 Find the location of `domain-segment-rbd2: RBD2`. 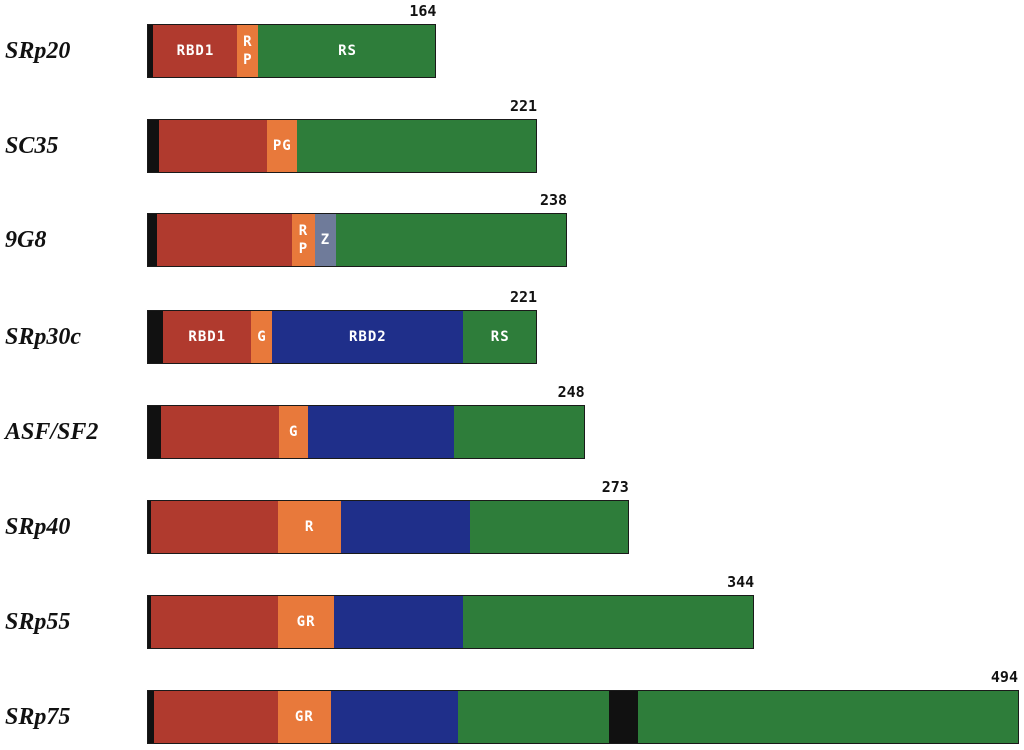

domain-segment-rbd2: RBD2 is located at coordinates (368, 337).